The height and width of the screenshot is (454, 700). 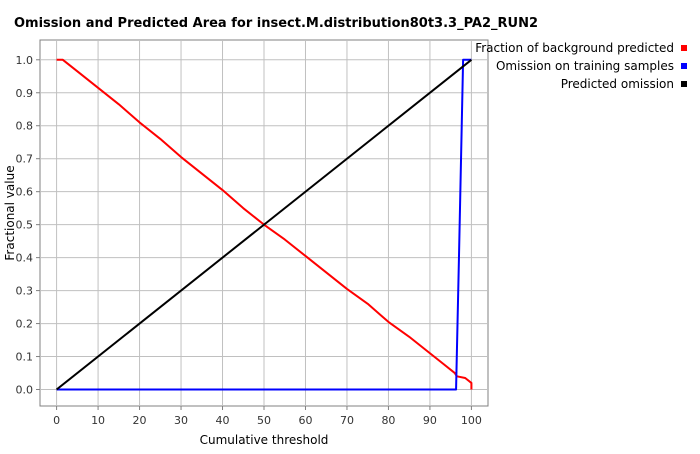 I want to click on y-tick-label: 0.8, so click(x=25, y=126).